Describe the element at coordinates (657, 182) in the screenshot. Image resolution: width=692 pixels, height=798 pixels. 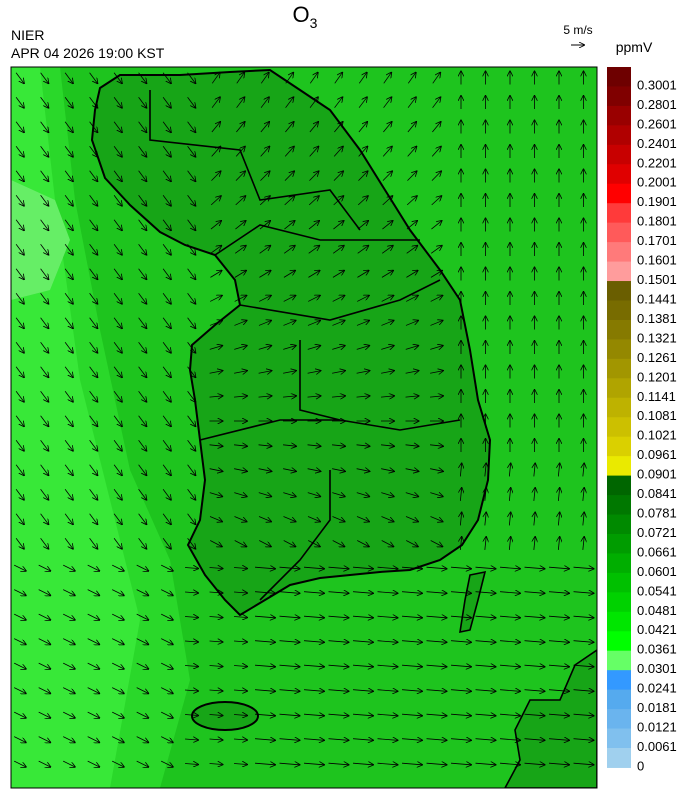
I see `colorbar-label: 0.2001` at that location.